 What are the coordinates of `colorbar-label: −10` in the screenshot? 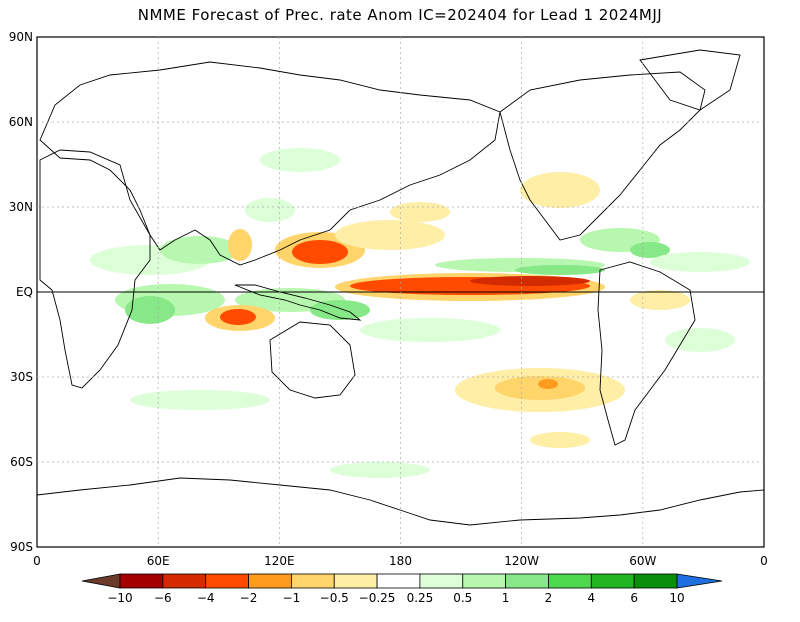 It's located at (119, 598).